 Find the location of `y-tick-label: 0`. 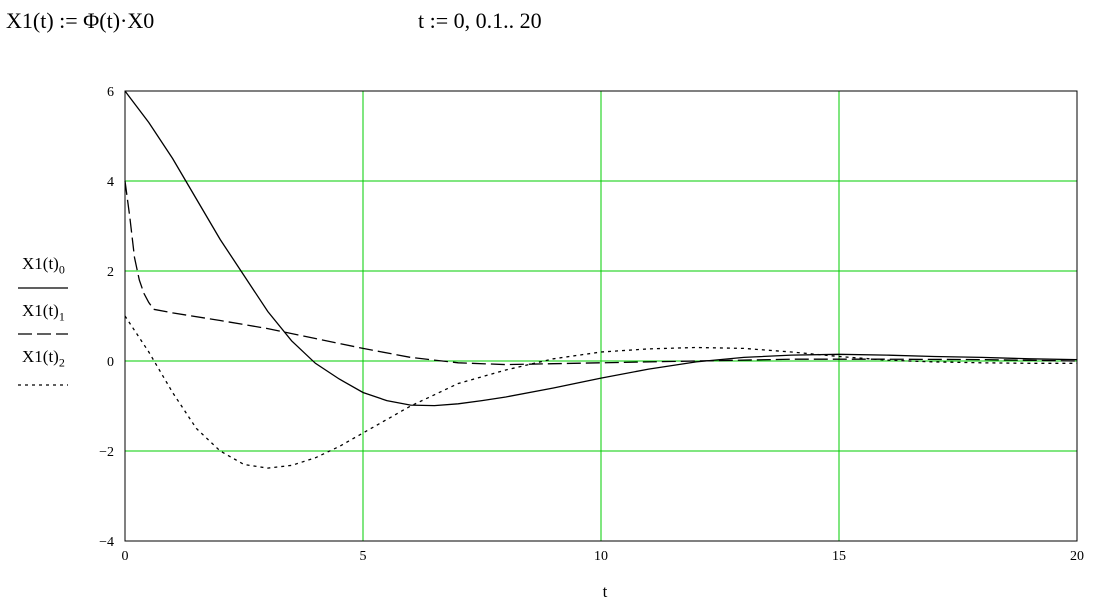

y-tick-label: 0 is located at coordinates (110, 362).